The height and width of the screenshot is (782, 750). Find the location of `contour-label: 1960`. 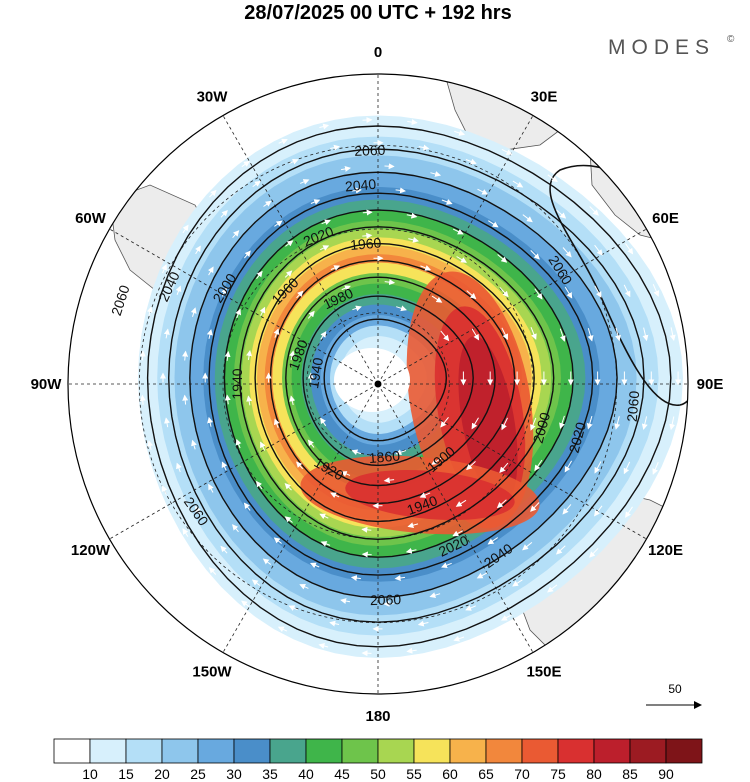

contour-label: 1960 is located at coordinates (365, 243).